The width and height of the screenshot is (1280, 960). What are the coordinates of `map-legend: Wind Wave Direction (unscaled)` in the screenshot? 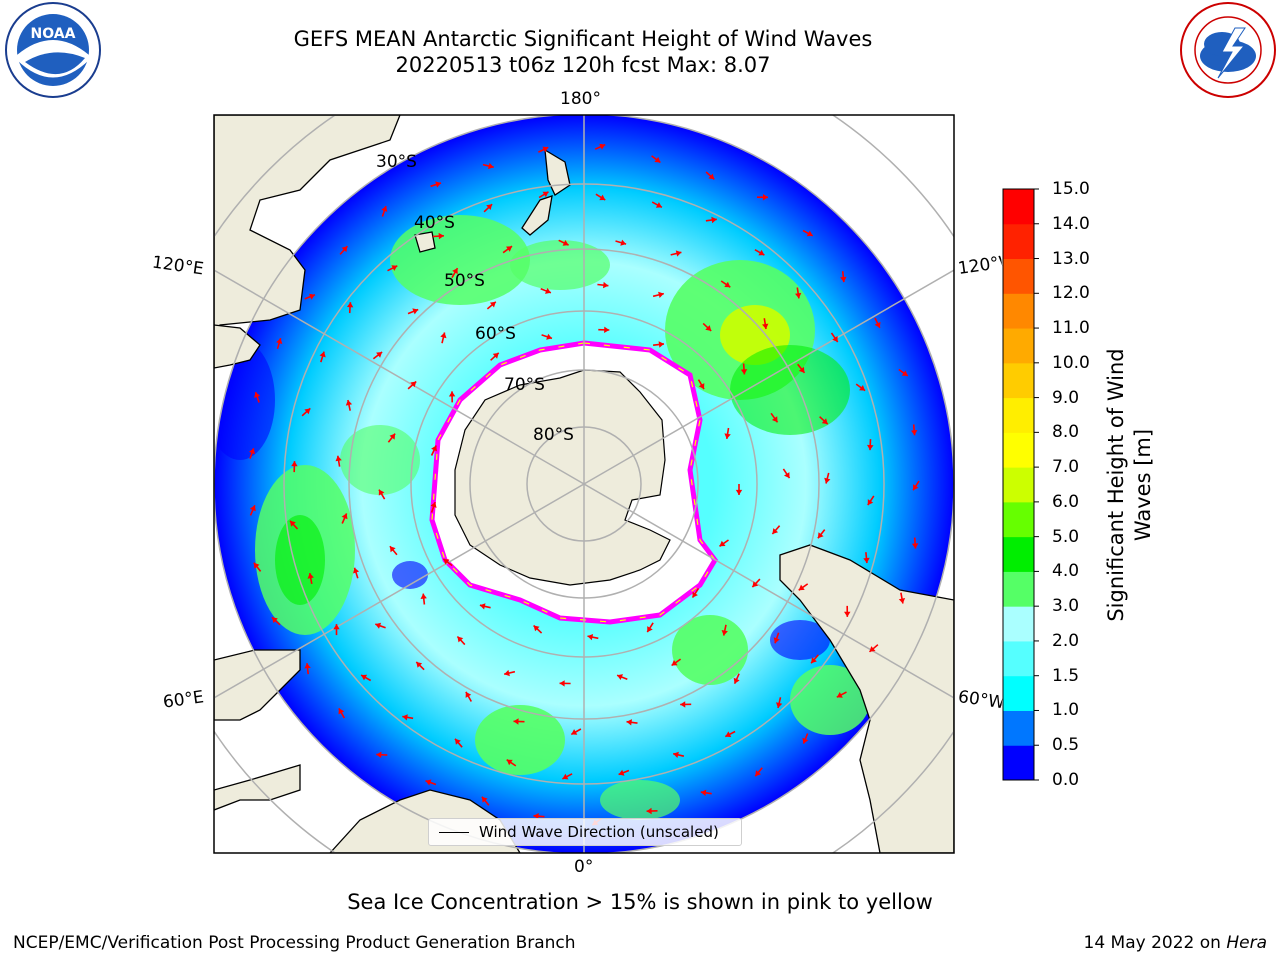 It's located at (585, 832).